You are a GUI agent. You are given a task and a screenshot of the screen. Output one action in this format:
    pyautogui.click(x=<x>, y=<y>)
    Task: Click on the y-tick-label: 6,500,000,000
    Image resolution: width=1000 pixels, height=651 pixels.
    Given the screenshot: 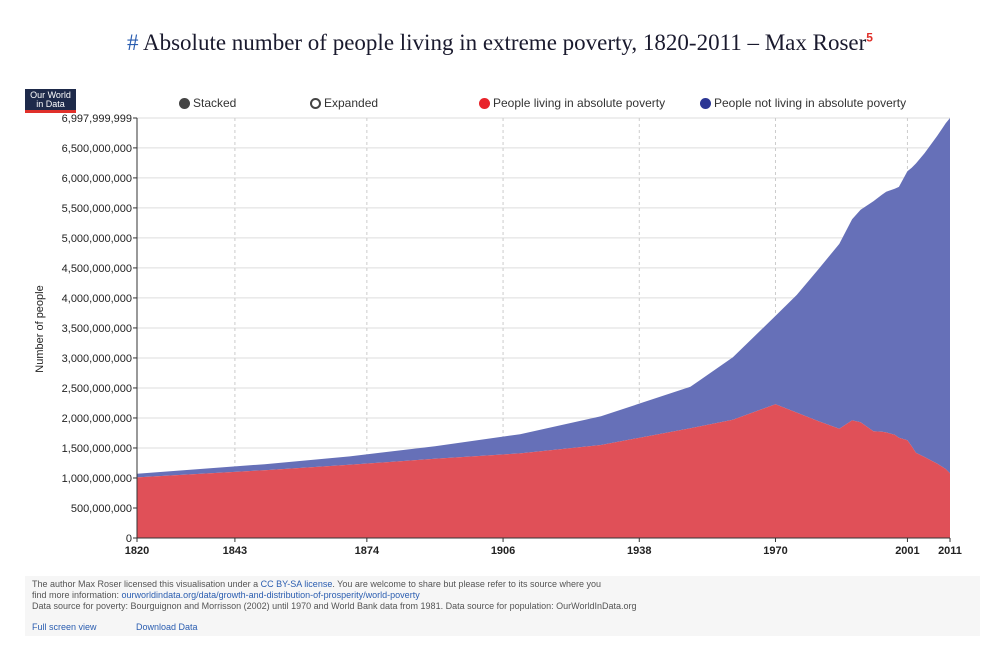 What is the action you would take?
    pyautogui.click(x=97, y=149)
    